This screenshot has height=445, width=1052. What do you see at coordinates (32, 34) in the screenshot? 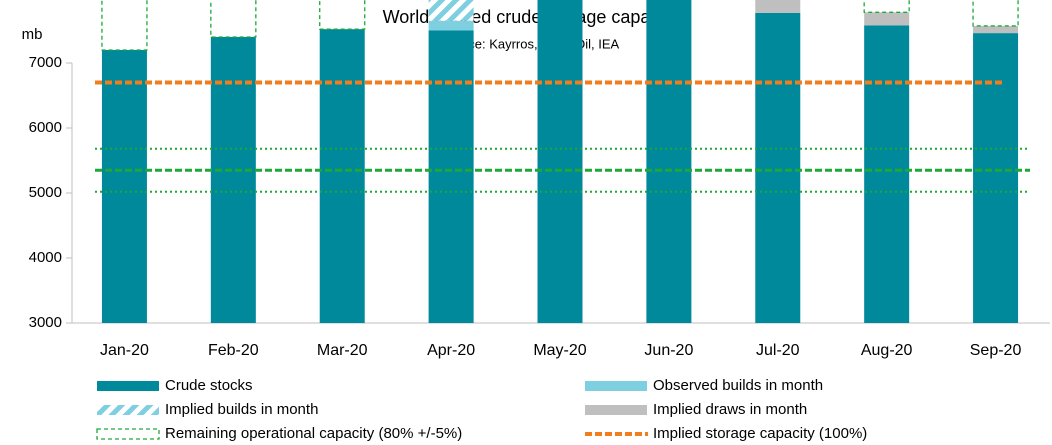
I see `y-axis-label: mb` at bounding box center [32, 34].